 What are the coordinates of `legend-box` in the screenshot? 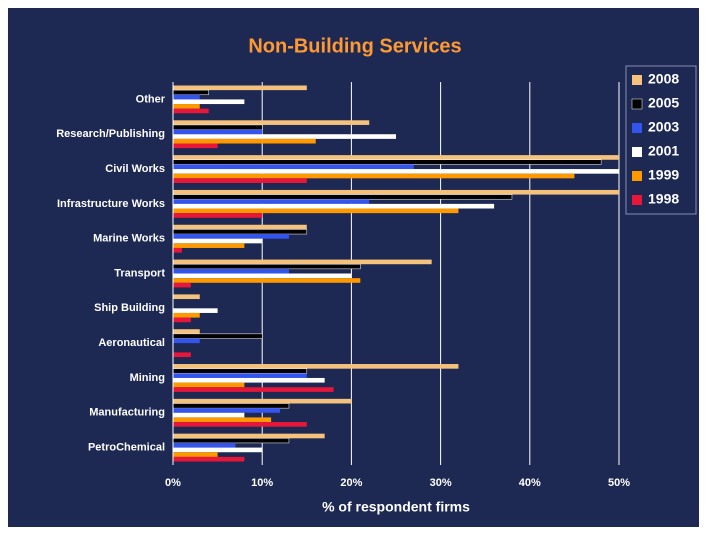 It's located at (661, 140).